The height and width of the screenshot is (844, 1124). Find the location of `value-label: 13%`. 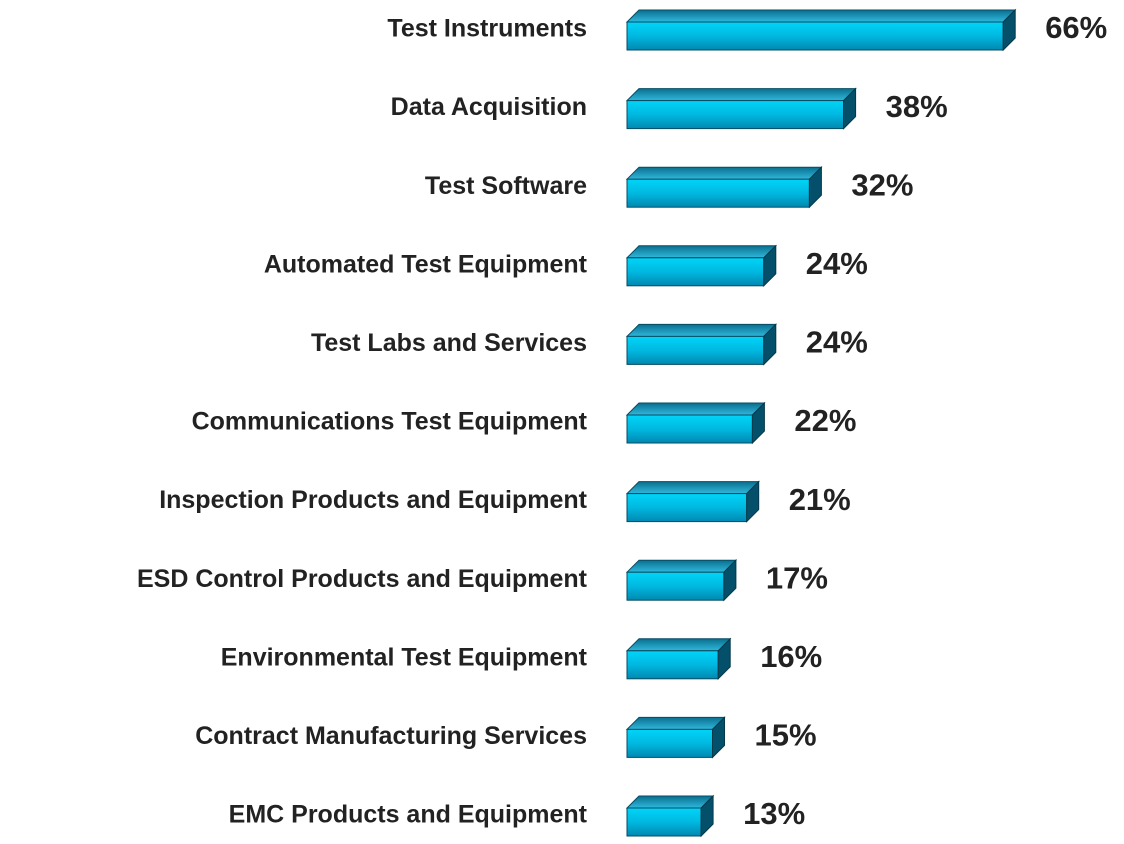

value-label: 13% is located at coordinates (774, 813).